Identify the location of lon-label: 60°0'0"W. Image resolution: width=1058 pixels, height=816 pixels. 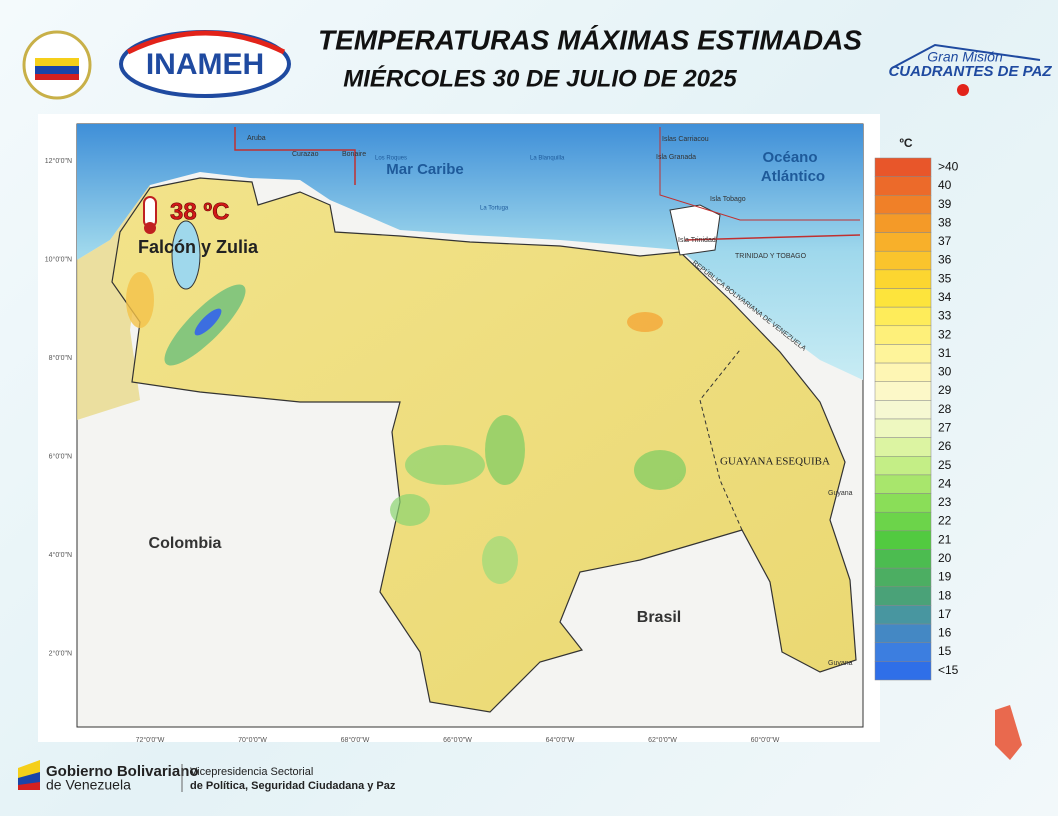
(765, 740).